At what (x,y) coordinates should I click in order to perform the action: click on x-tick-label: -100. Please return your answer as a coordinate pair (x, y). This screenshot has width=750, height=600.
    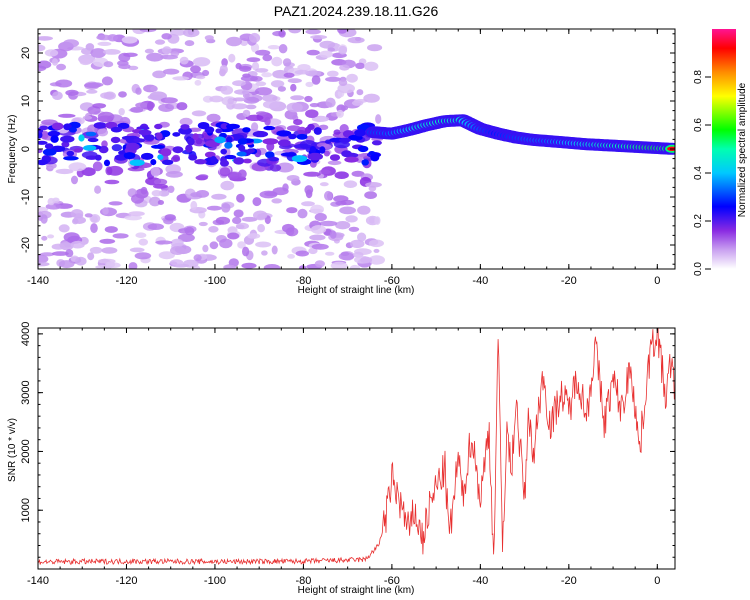
    Looking at the image, I should click on (215, 581).